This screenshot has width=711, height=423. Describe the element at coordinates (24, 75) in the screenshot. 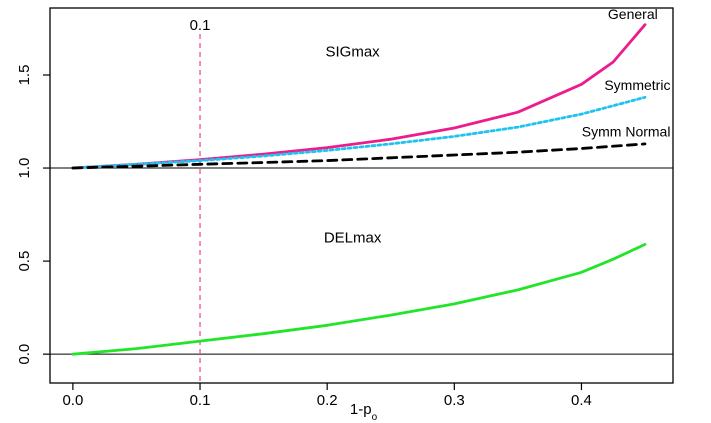

I see `y-tick-label: 1.5` at that location.